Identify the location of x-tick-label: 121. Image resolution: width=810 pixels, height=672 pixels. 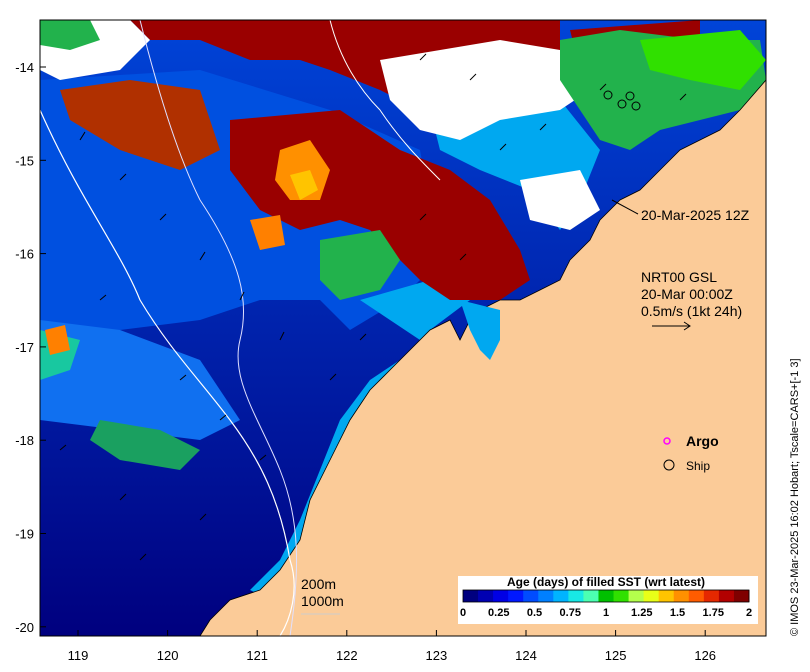
(257, 655).